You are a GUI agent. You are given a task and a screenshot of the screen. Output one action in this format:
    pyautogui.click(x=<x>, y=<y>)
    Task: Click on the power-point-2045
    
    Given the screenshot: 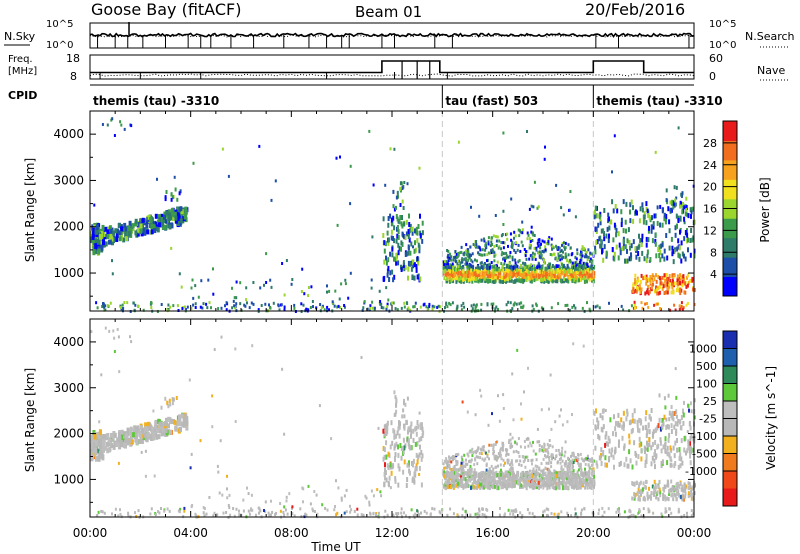 What is the action you would take?
    pyautogui.click(x=612, y=249)
    